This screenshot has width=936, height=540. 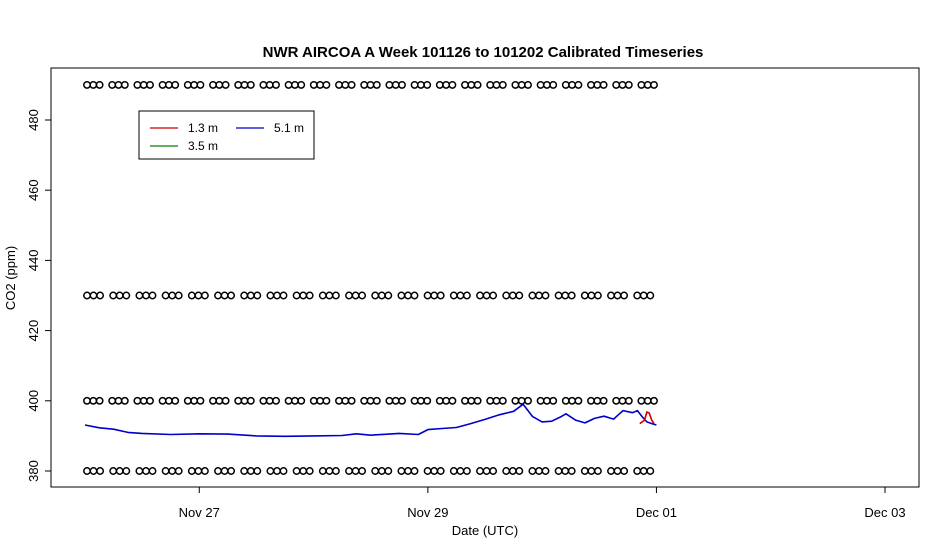 I want to click on y-axis-label: CO2 (ppm), so click(x=10, y=278).